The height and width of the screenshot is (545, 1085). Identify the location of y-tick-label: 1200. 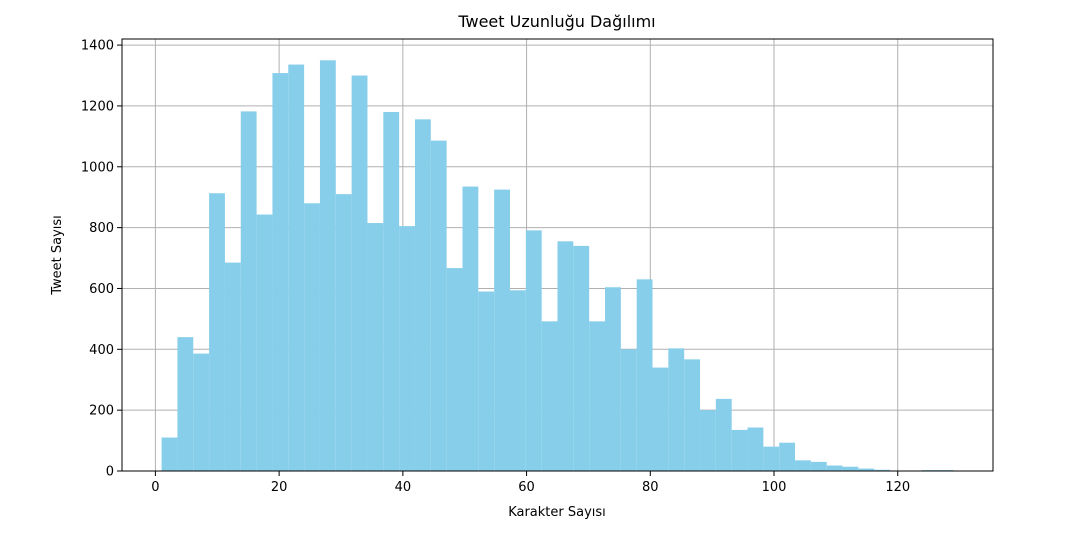
(97, 106).